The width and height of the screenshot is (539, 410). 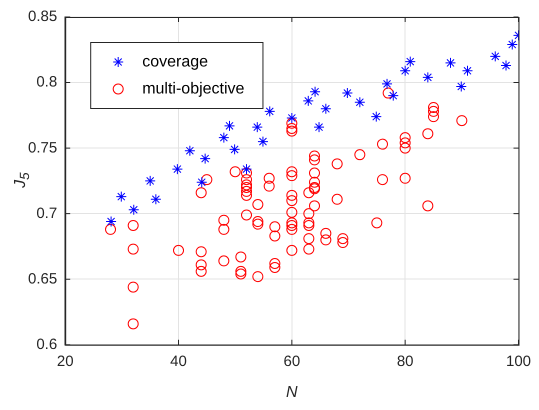 What do you see at coordinates (47, 82) in the screenshot?
I see `y-tick-label: 0.8` at bounding box center [47, 82].